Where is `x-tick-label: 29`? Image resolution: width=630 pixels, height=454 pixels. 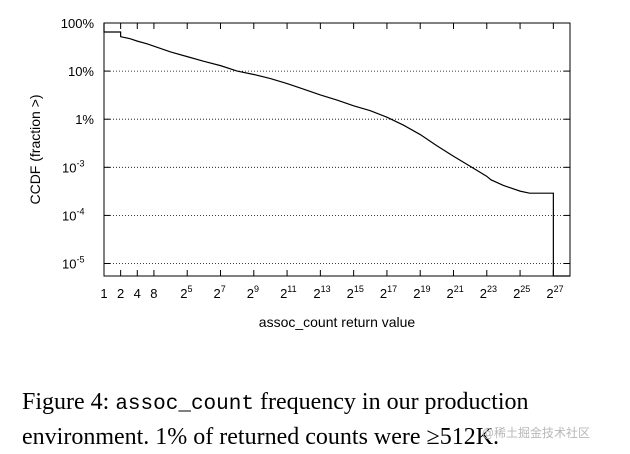 x-tick-label: 29 is located at coordinates (253, 292).